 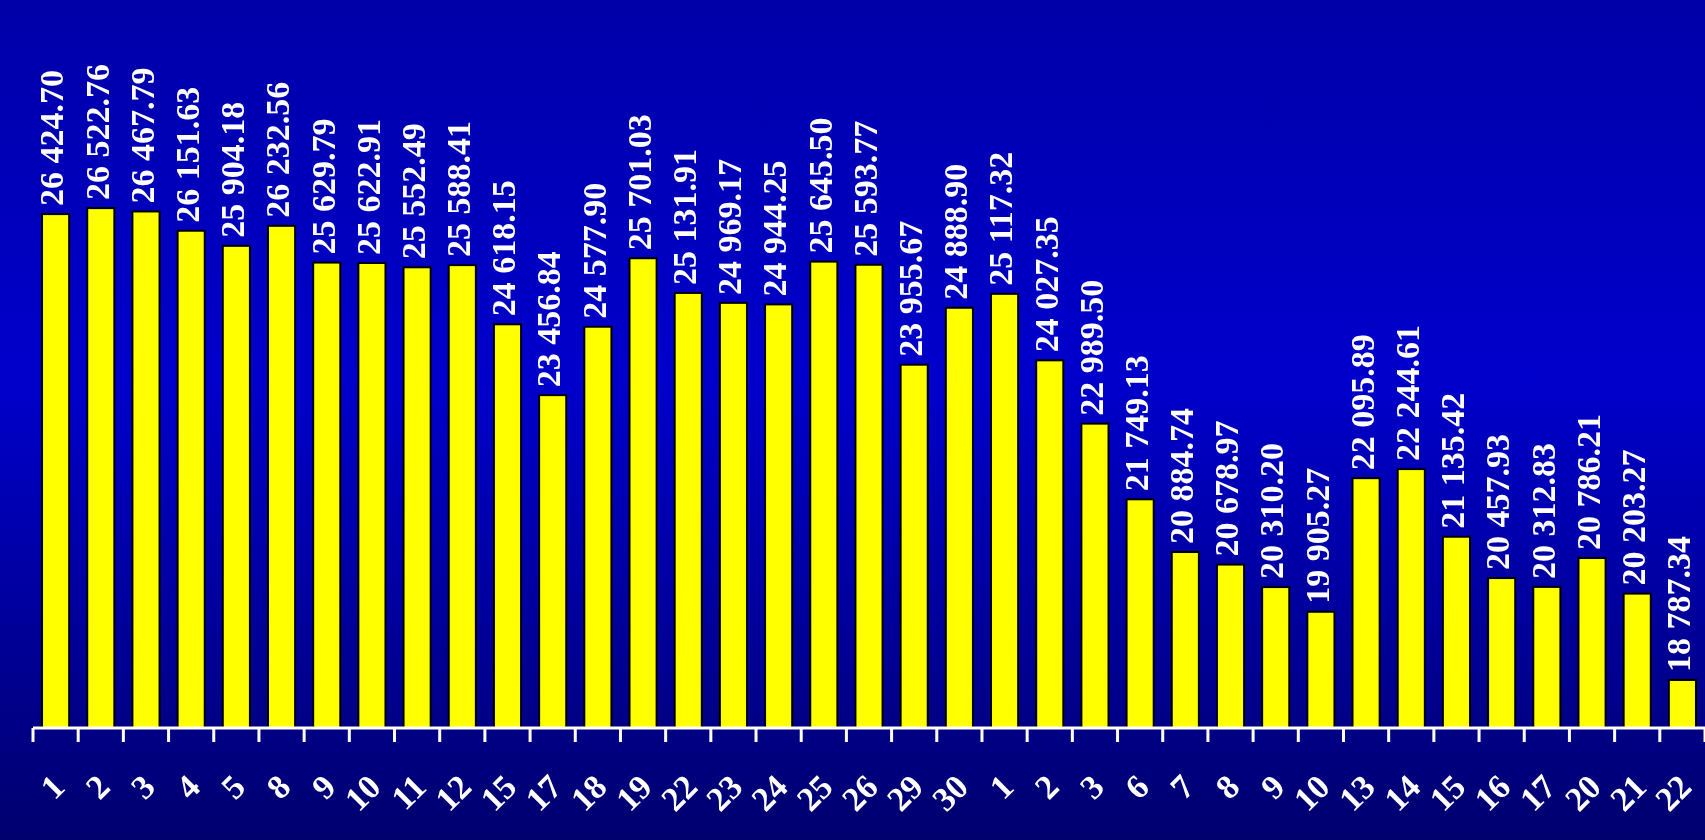 I want to click on data-label: 24 577.90, so click(x=594, y=250).